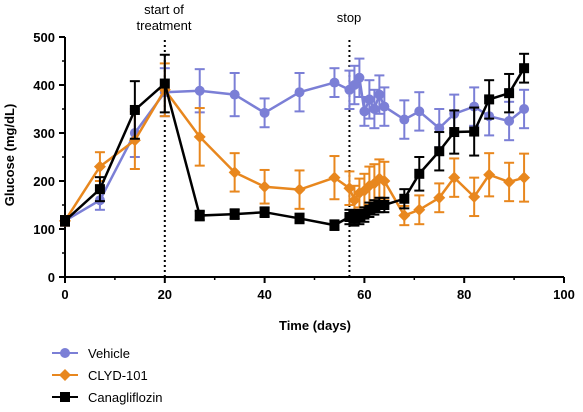 This screenshot has width=583, height=412. What do you see at coordinates (65, 353) in the screenshot?
I see `legend-marker-vehicle` at bounding box center [65, 353].